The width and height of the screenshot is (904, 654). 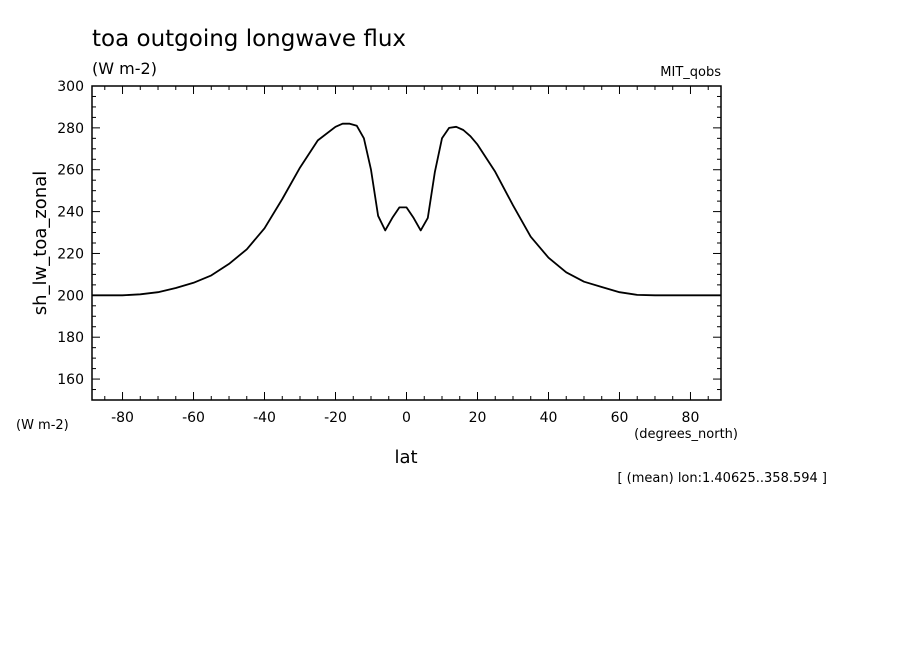 What do you see at coordinates (124, 68) in the screenshot?
I see `chart-subtitle-units: (W m-2)` at bounding box center [124, 68].